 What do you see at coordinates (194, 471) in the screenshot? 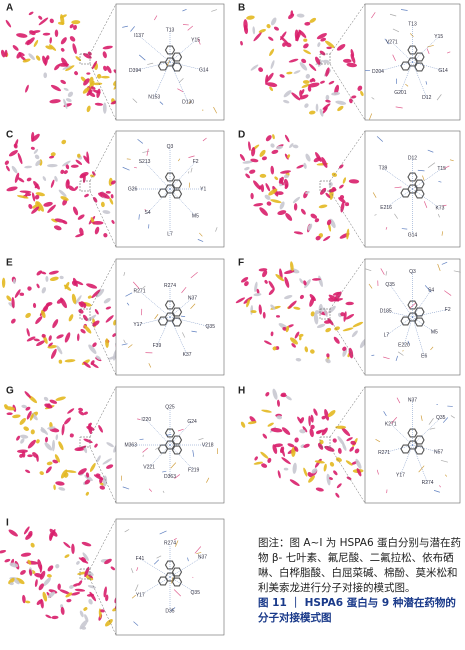
I see `residue-label: F219` at bounding box center [194, 471].